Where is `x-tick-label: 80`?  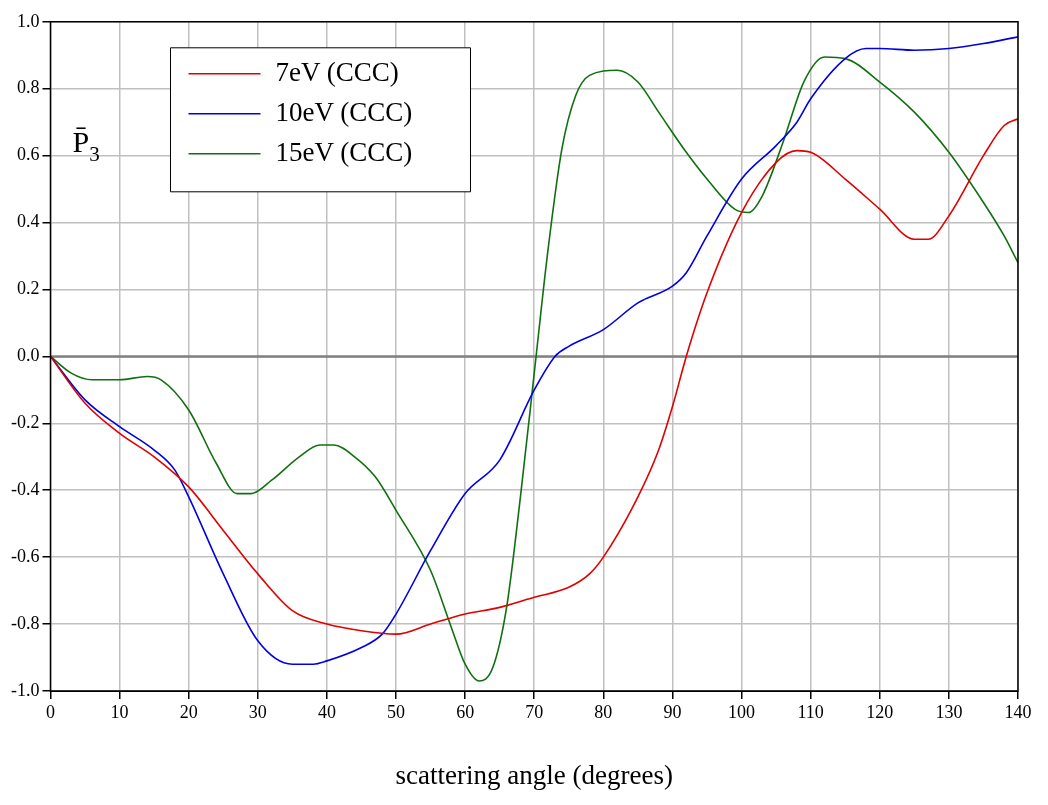 x-tick-label: 80 is located at coordinates (603, 711).